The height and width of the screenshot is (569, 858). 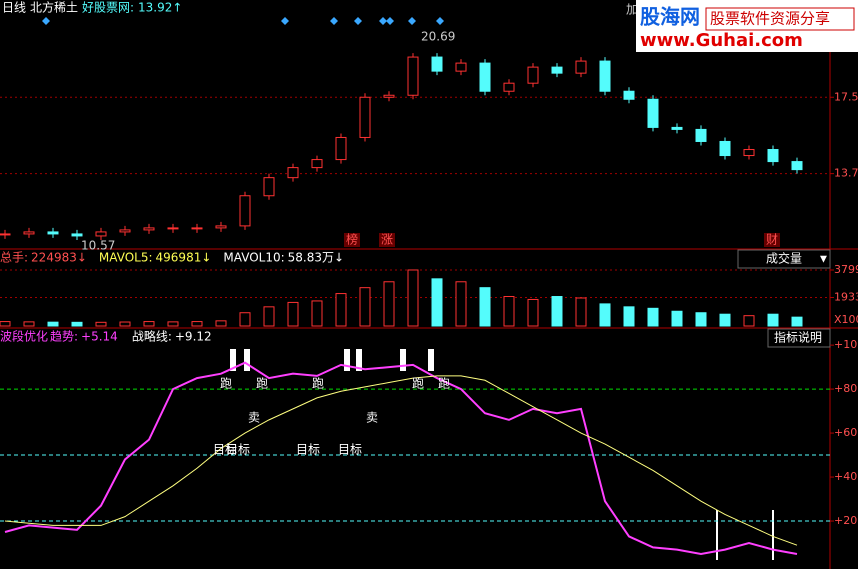 I want to click on logo-box, so click(x=747, y=26).